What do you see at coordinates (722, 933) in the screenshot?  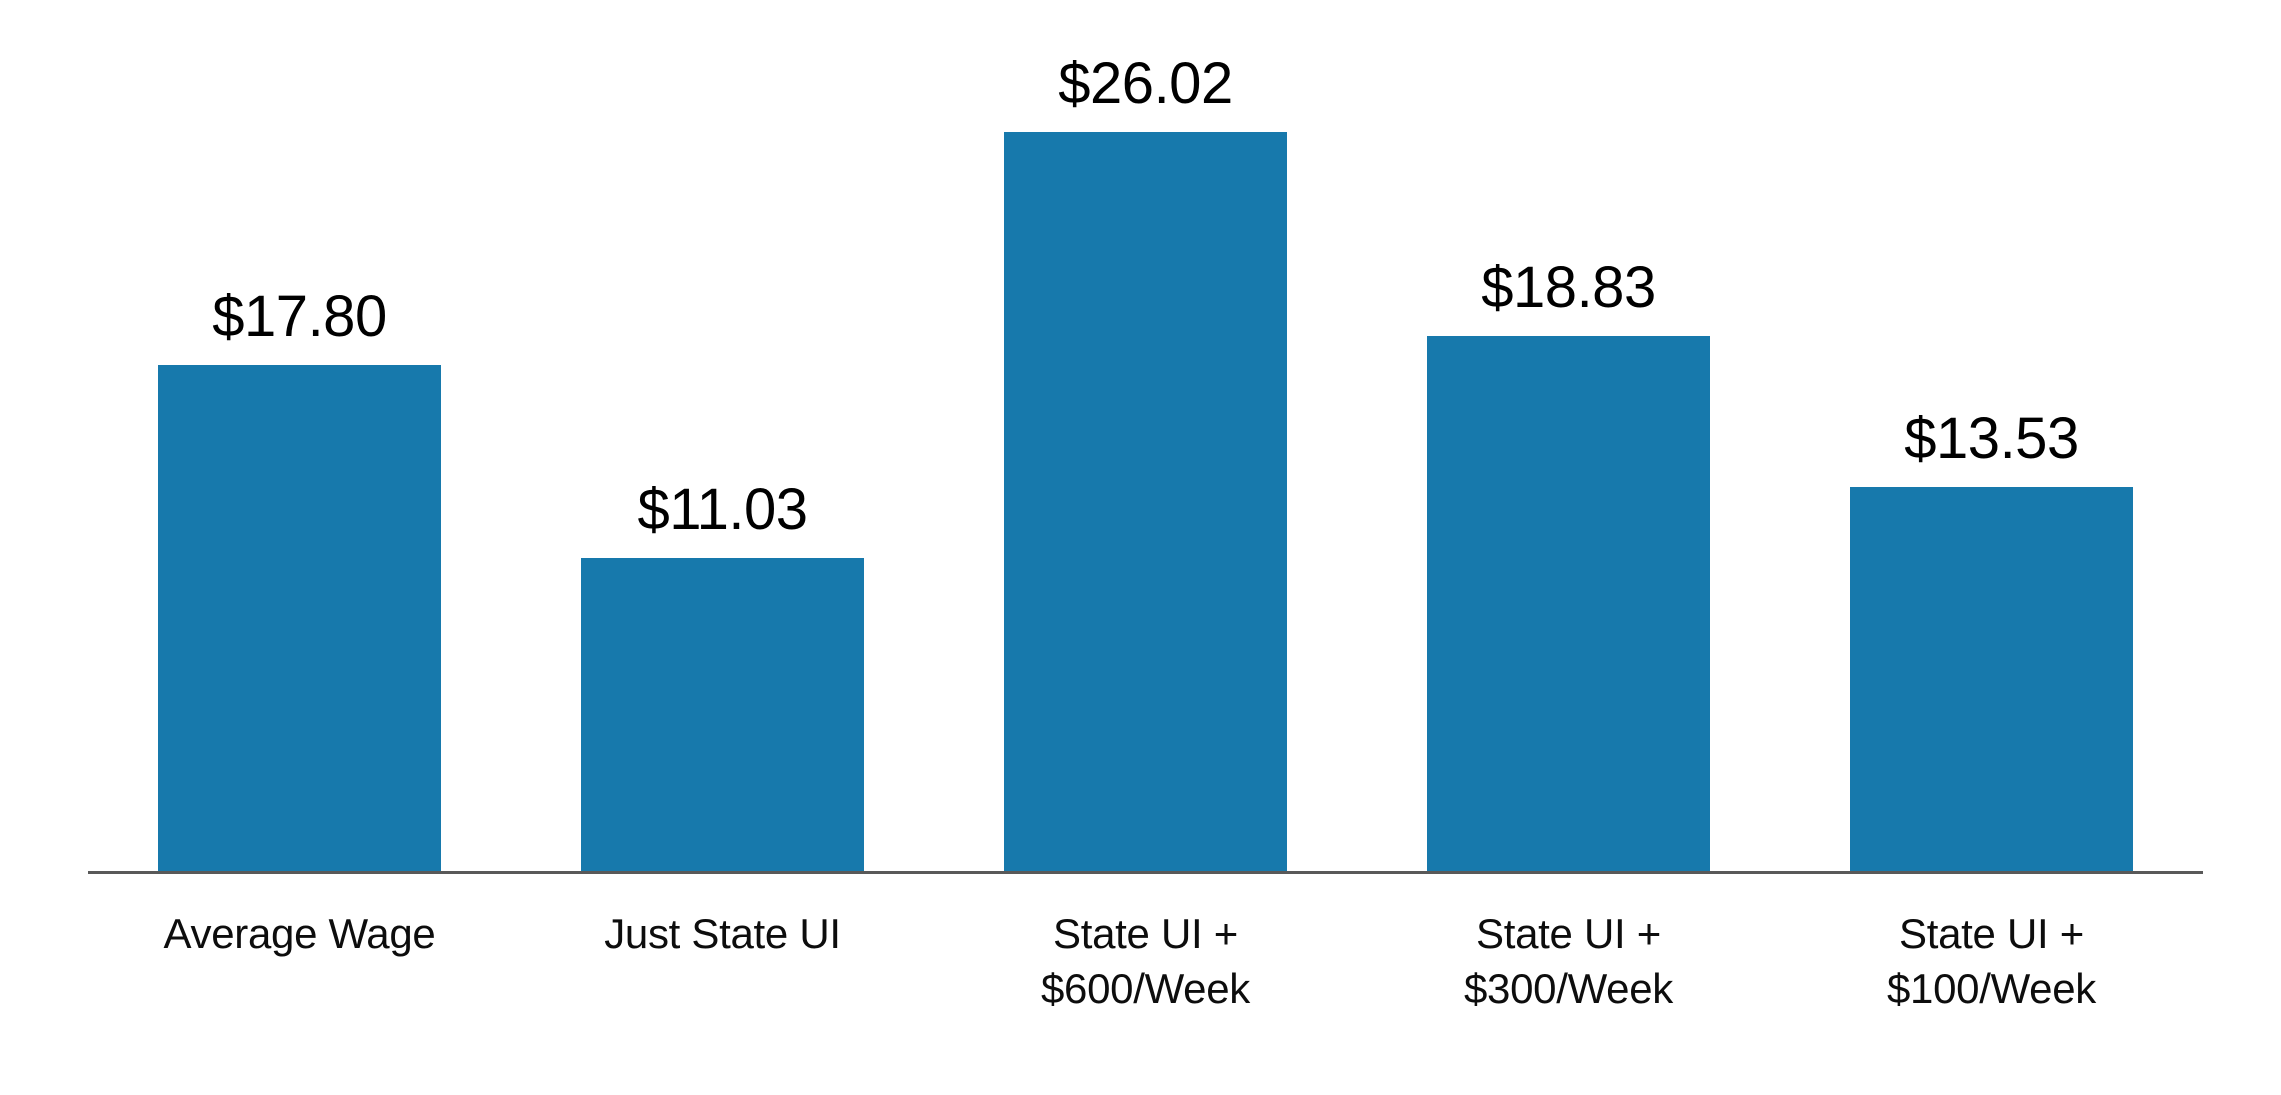 I see `x-axis-category-label: Just State UI` at bounding box center [722, 933].